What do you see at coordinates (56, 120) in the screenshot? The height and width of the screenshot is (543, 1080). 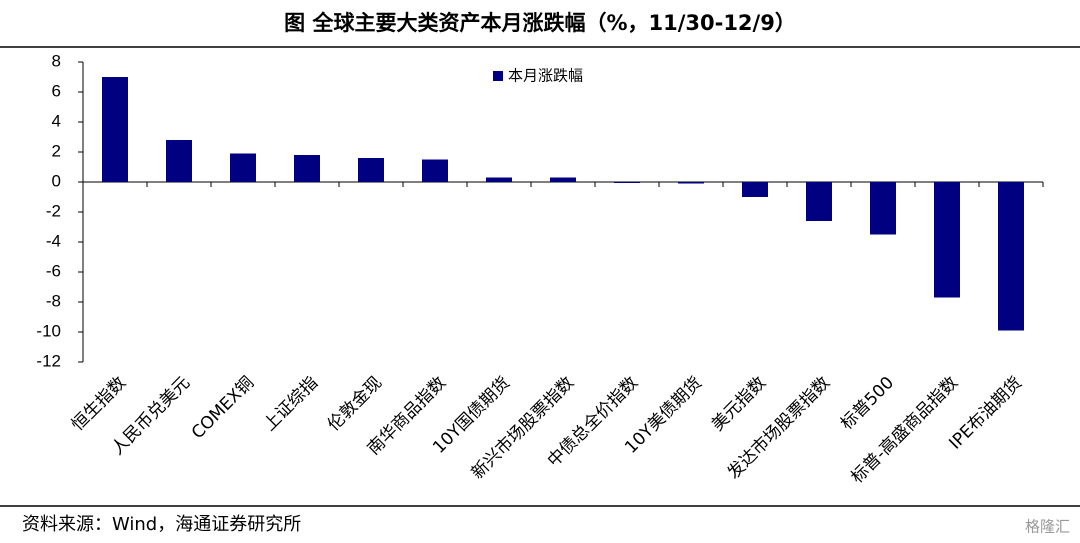 I see `y-tick-label: 4` at bounding box center [56, 120].